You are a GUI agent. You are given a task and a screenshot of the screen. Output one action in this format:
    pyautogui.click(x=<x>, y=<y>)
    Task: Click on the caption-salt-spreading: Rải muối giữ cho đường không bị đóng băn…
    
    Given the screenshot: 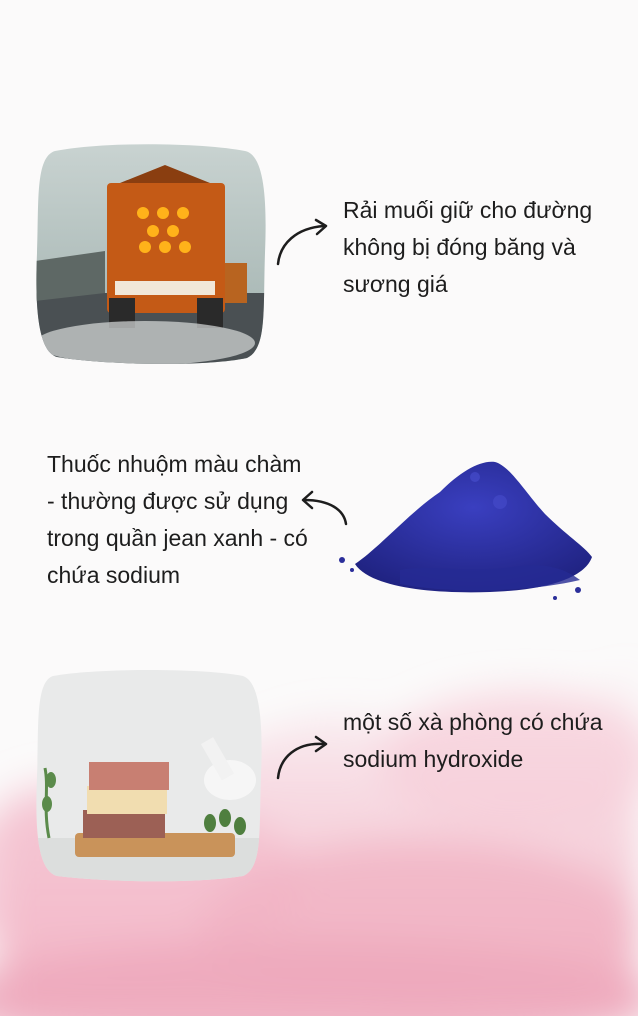 What is the action you would take?
    pyautogui.click(x=468, y=247)
    